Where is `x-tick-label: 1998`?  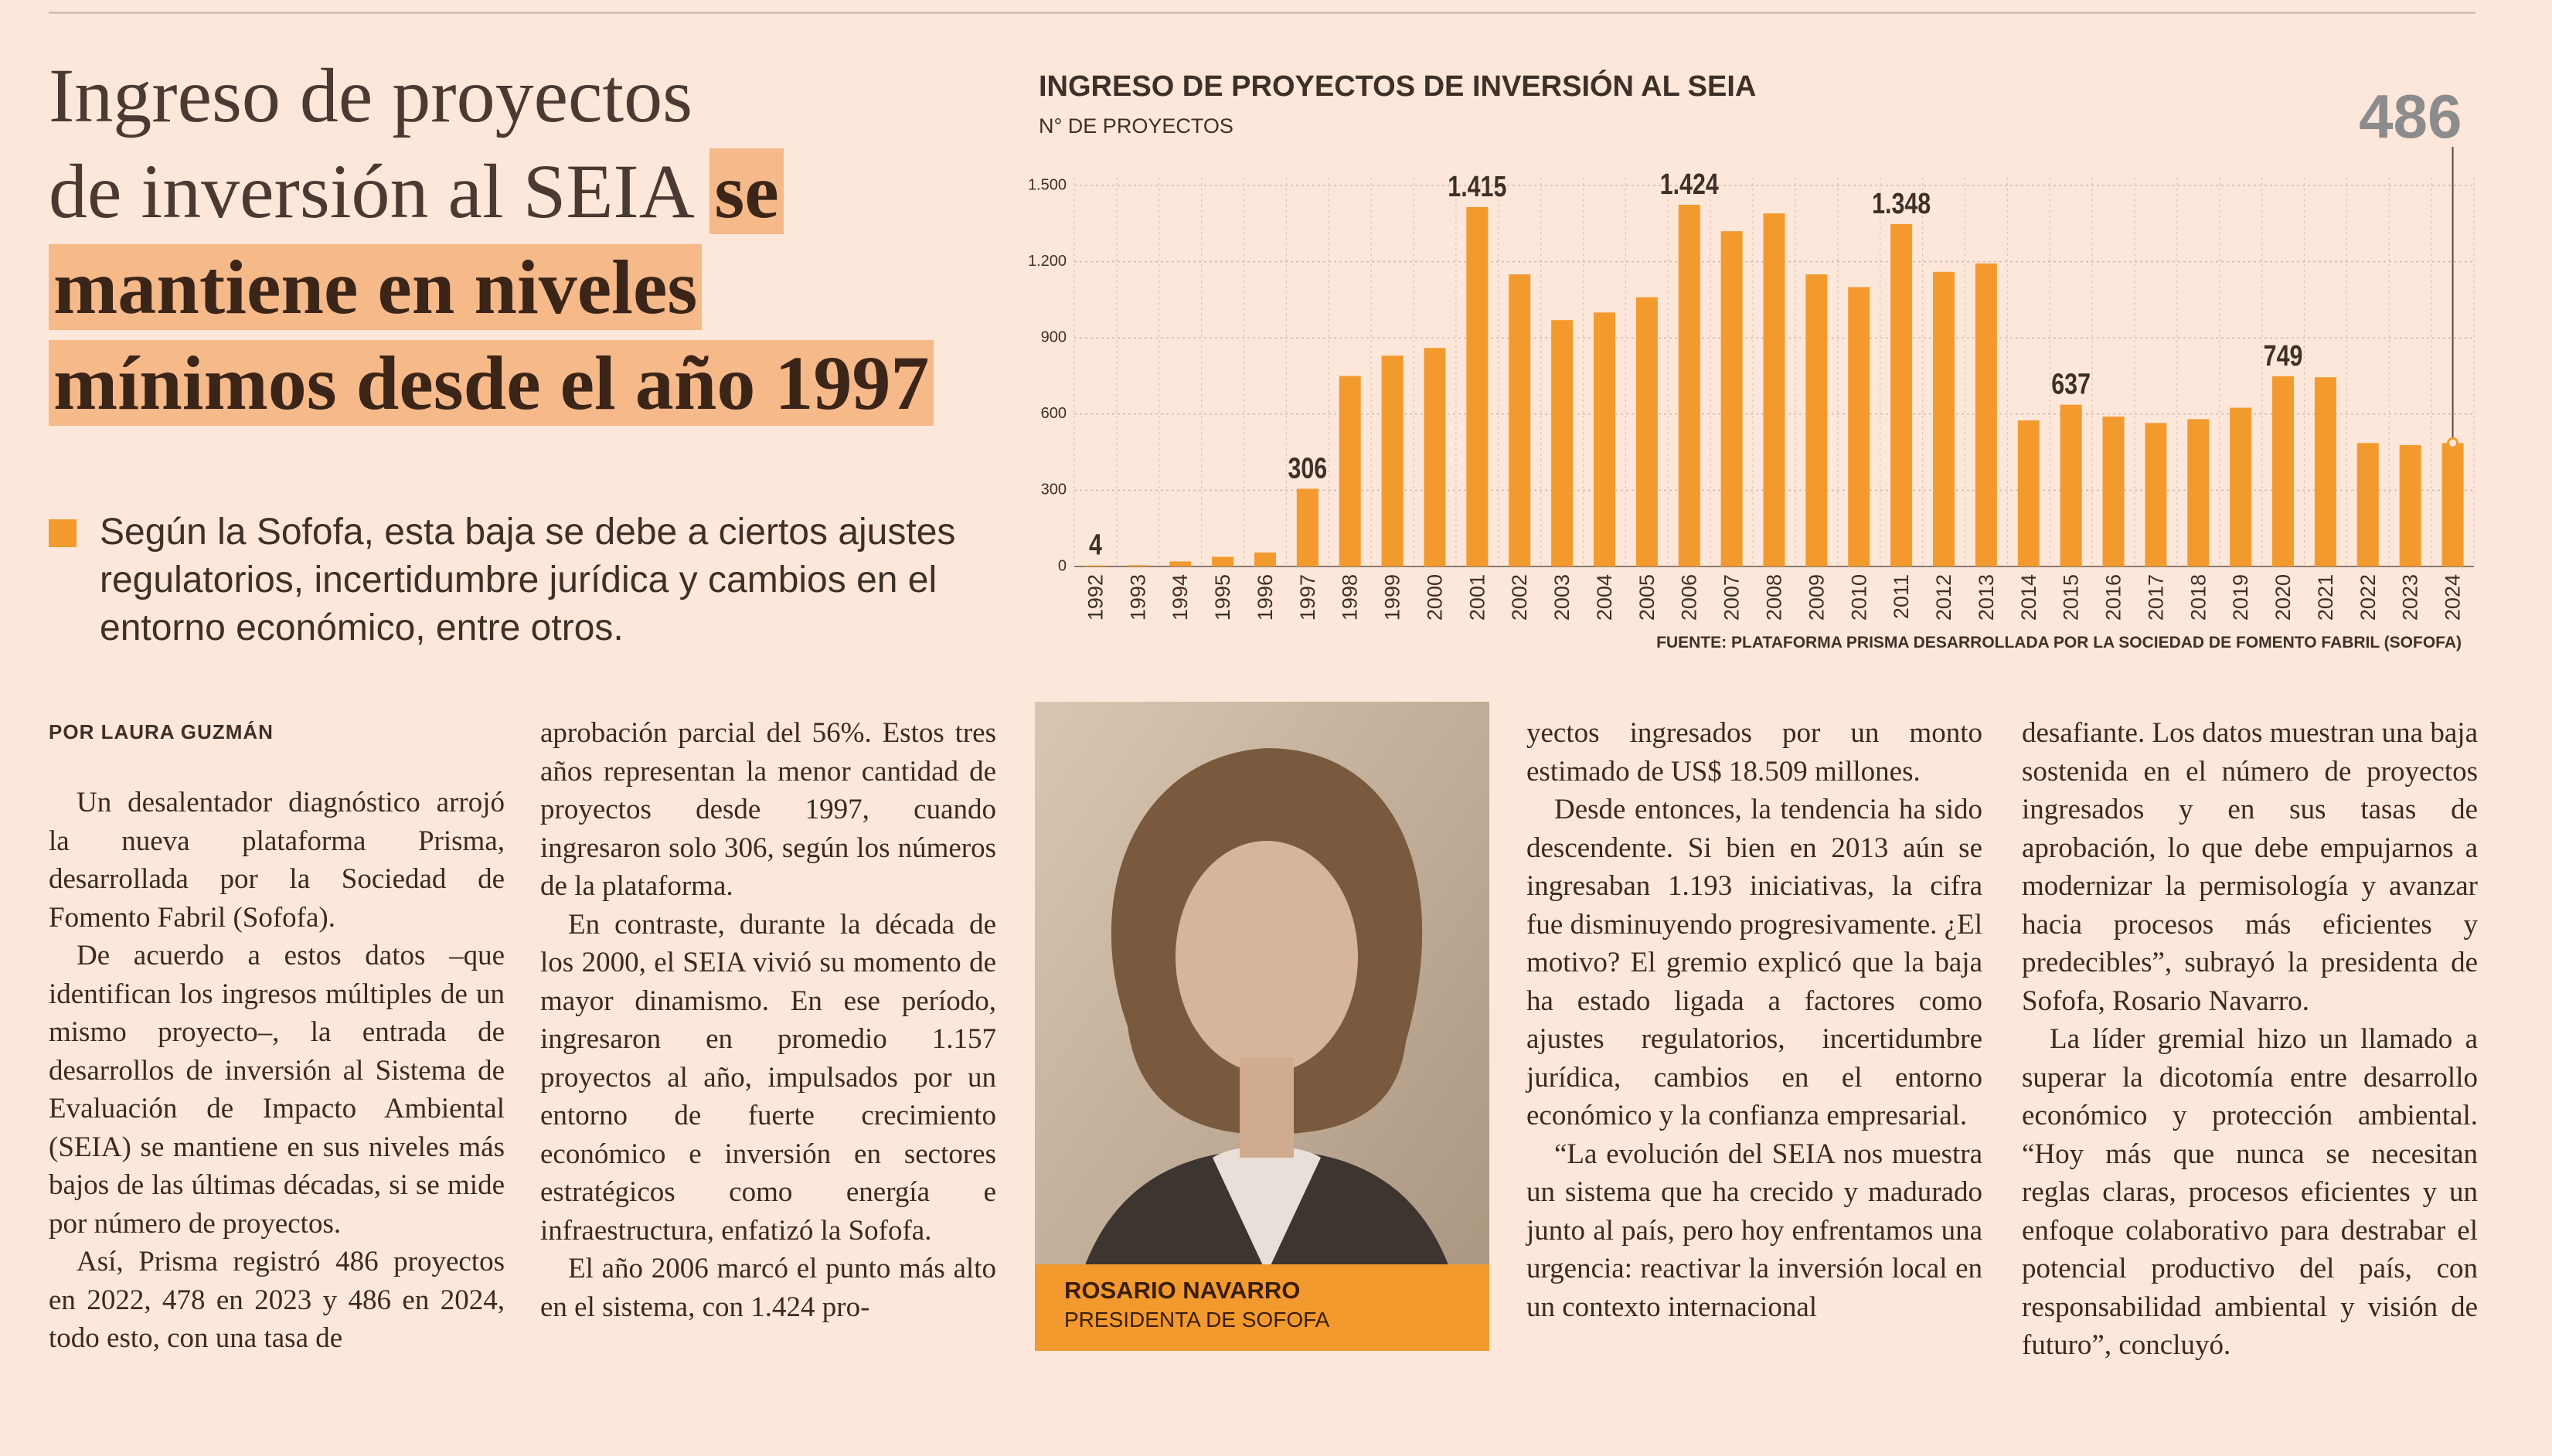 x-tick-label: 1998 is located at coordinates (1350, 598).